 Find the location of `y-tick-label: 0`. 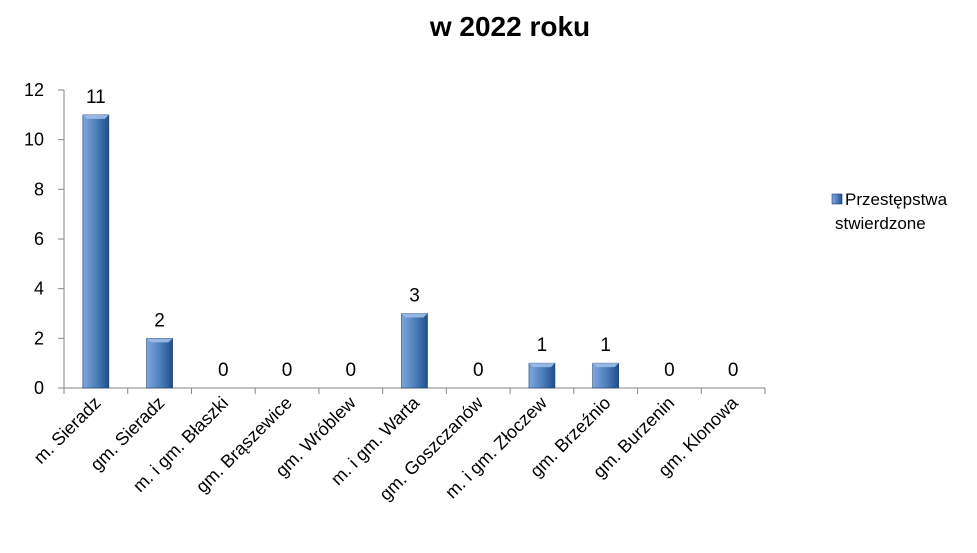

y-tick-label: 0 is located at coordinates (39, 388).